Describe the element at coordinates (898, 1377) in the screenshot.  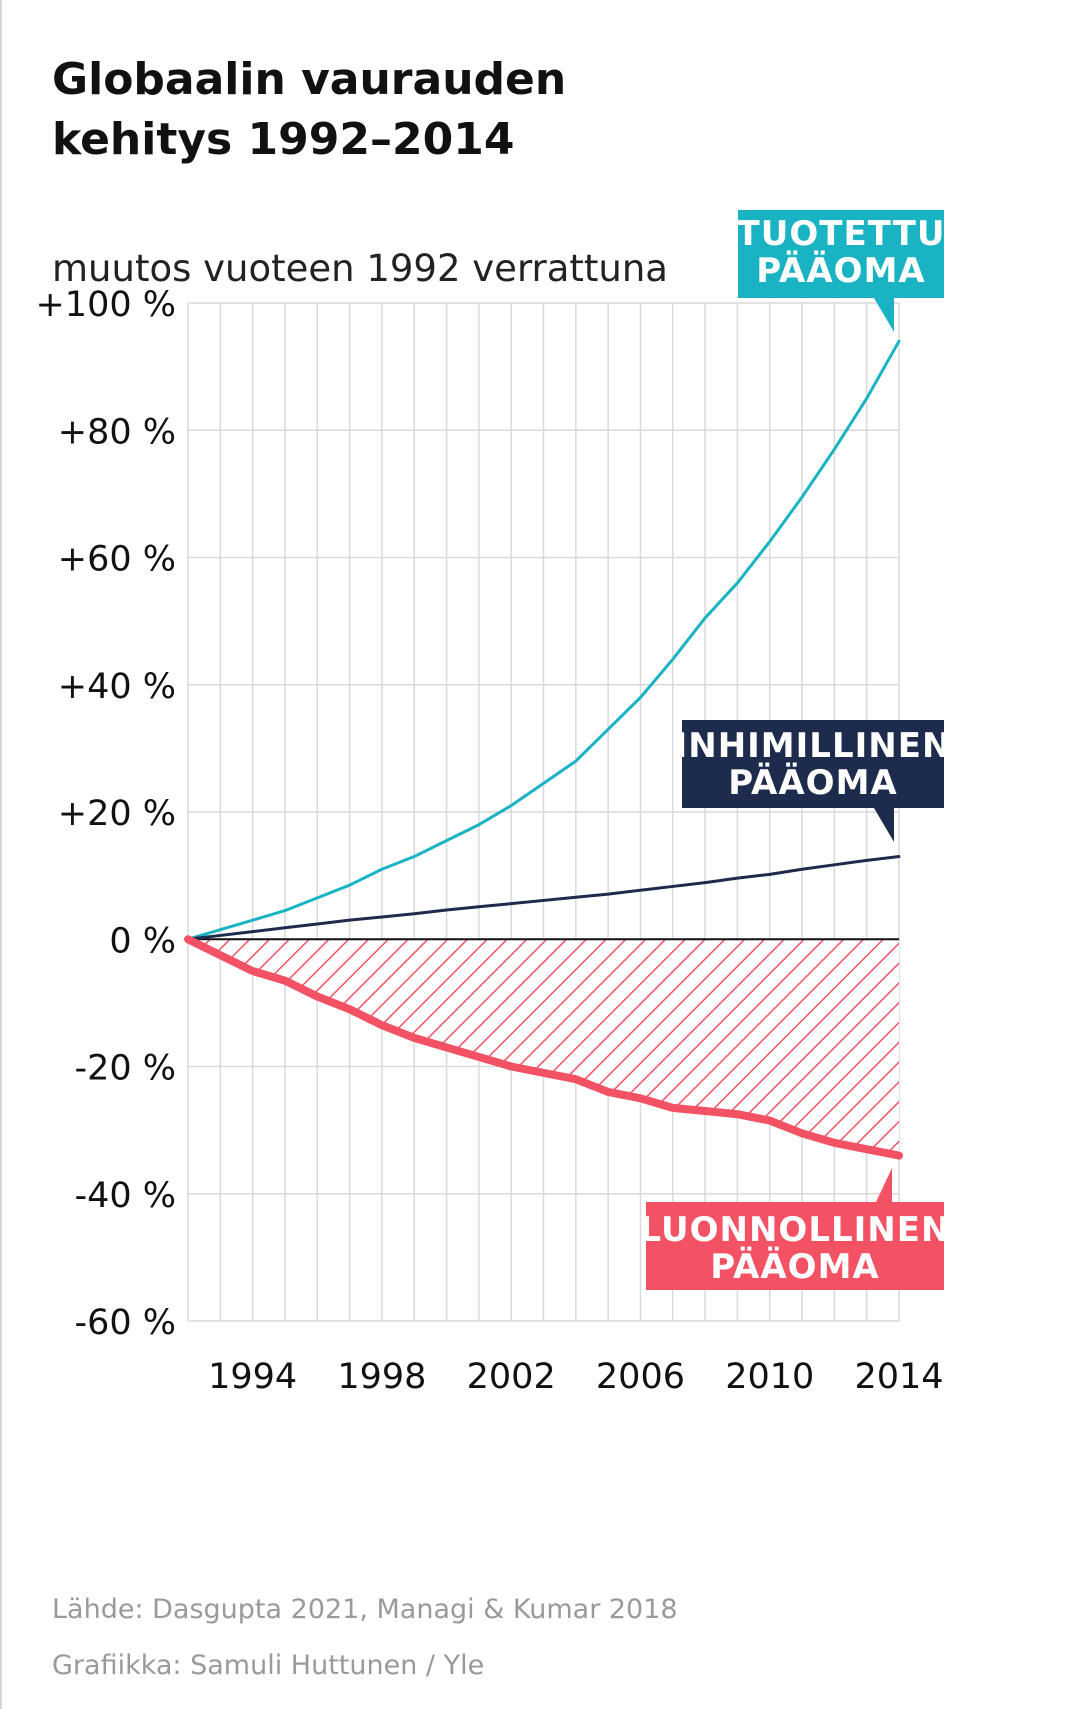
I see `x-tick-label: 2014` at that location.